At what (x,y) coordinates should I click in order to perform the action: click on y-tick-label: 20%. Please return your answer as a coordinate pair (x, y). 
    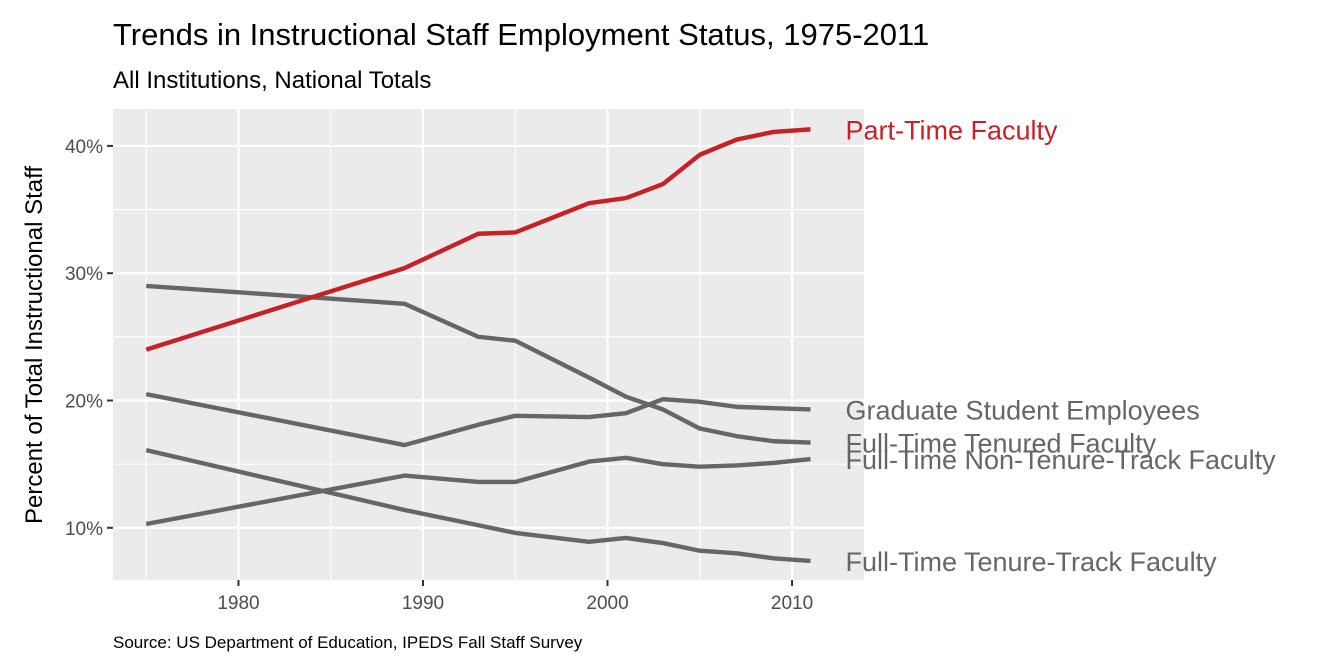
    Looking at the image, I should click on (84, 402).